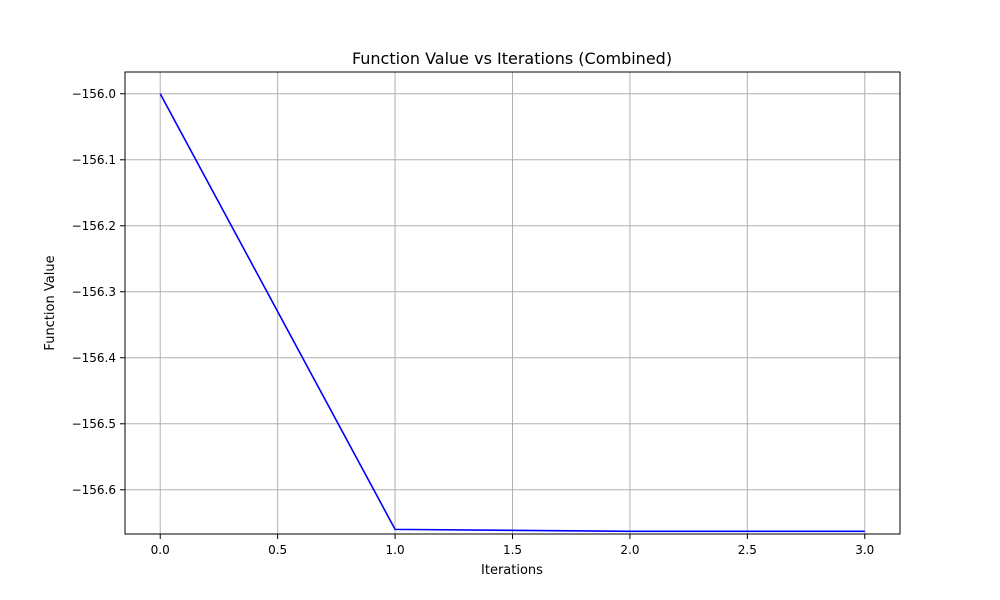 This screenshot has height=600, width=1000. I want to click on x-tick-label: 3.0, so click(864, 550).